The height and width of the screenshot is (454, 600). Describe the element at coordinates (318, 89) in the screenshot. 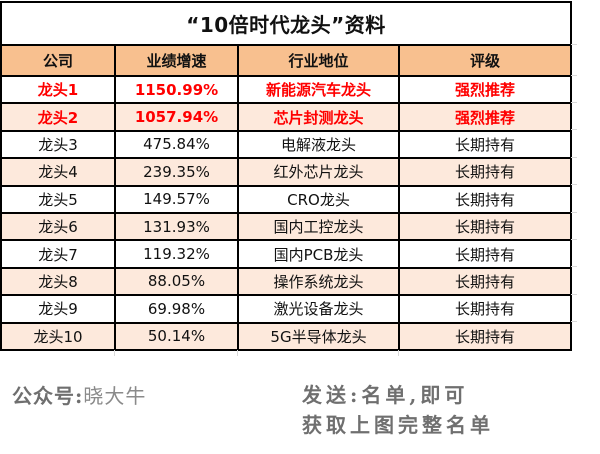

I see `cell-position: 新能源汽车龙头` at that location.